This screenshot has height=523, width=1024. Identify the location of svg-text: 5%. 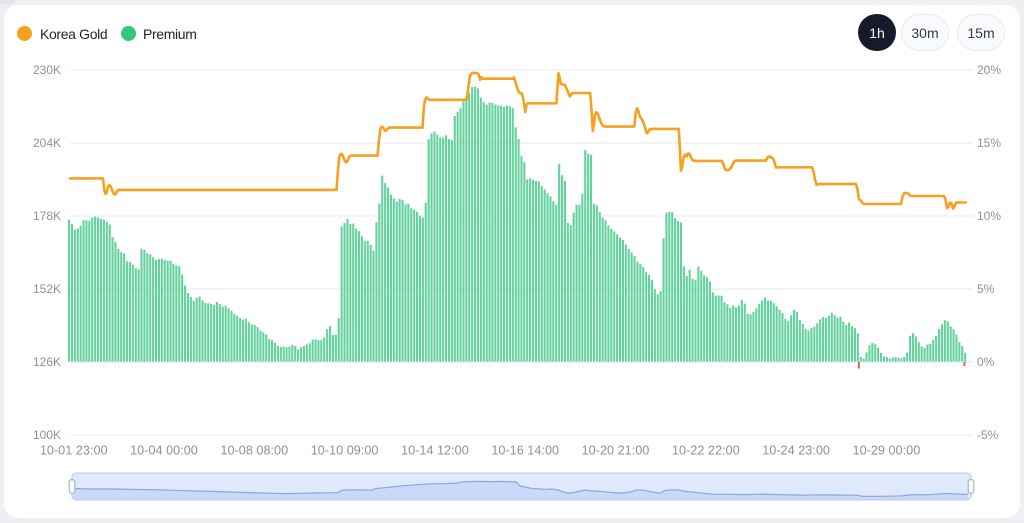
(986, 289).